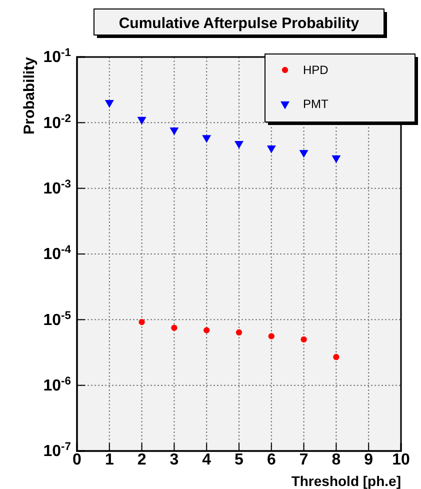  What do you see at coordinates (346, 481) in the screenshot?
I see `x-axis-title: Threshold [ph.e]` at bounding box center [346, 481].